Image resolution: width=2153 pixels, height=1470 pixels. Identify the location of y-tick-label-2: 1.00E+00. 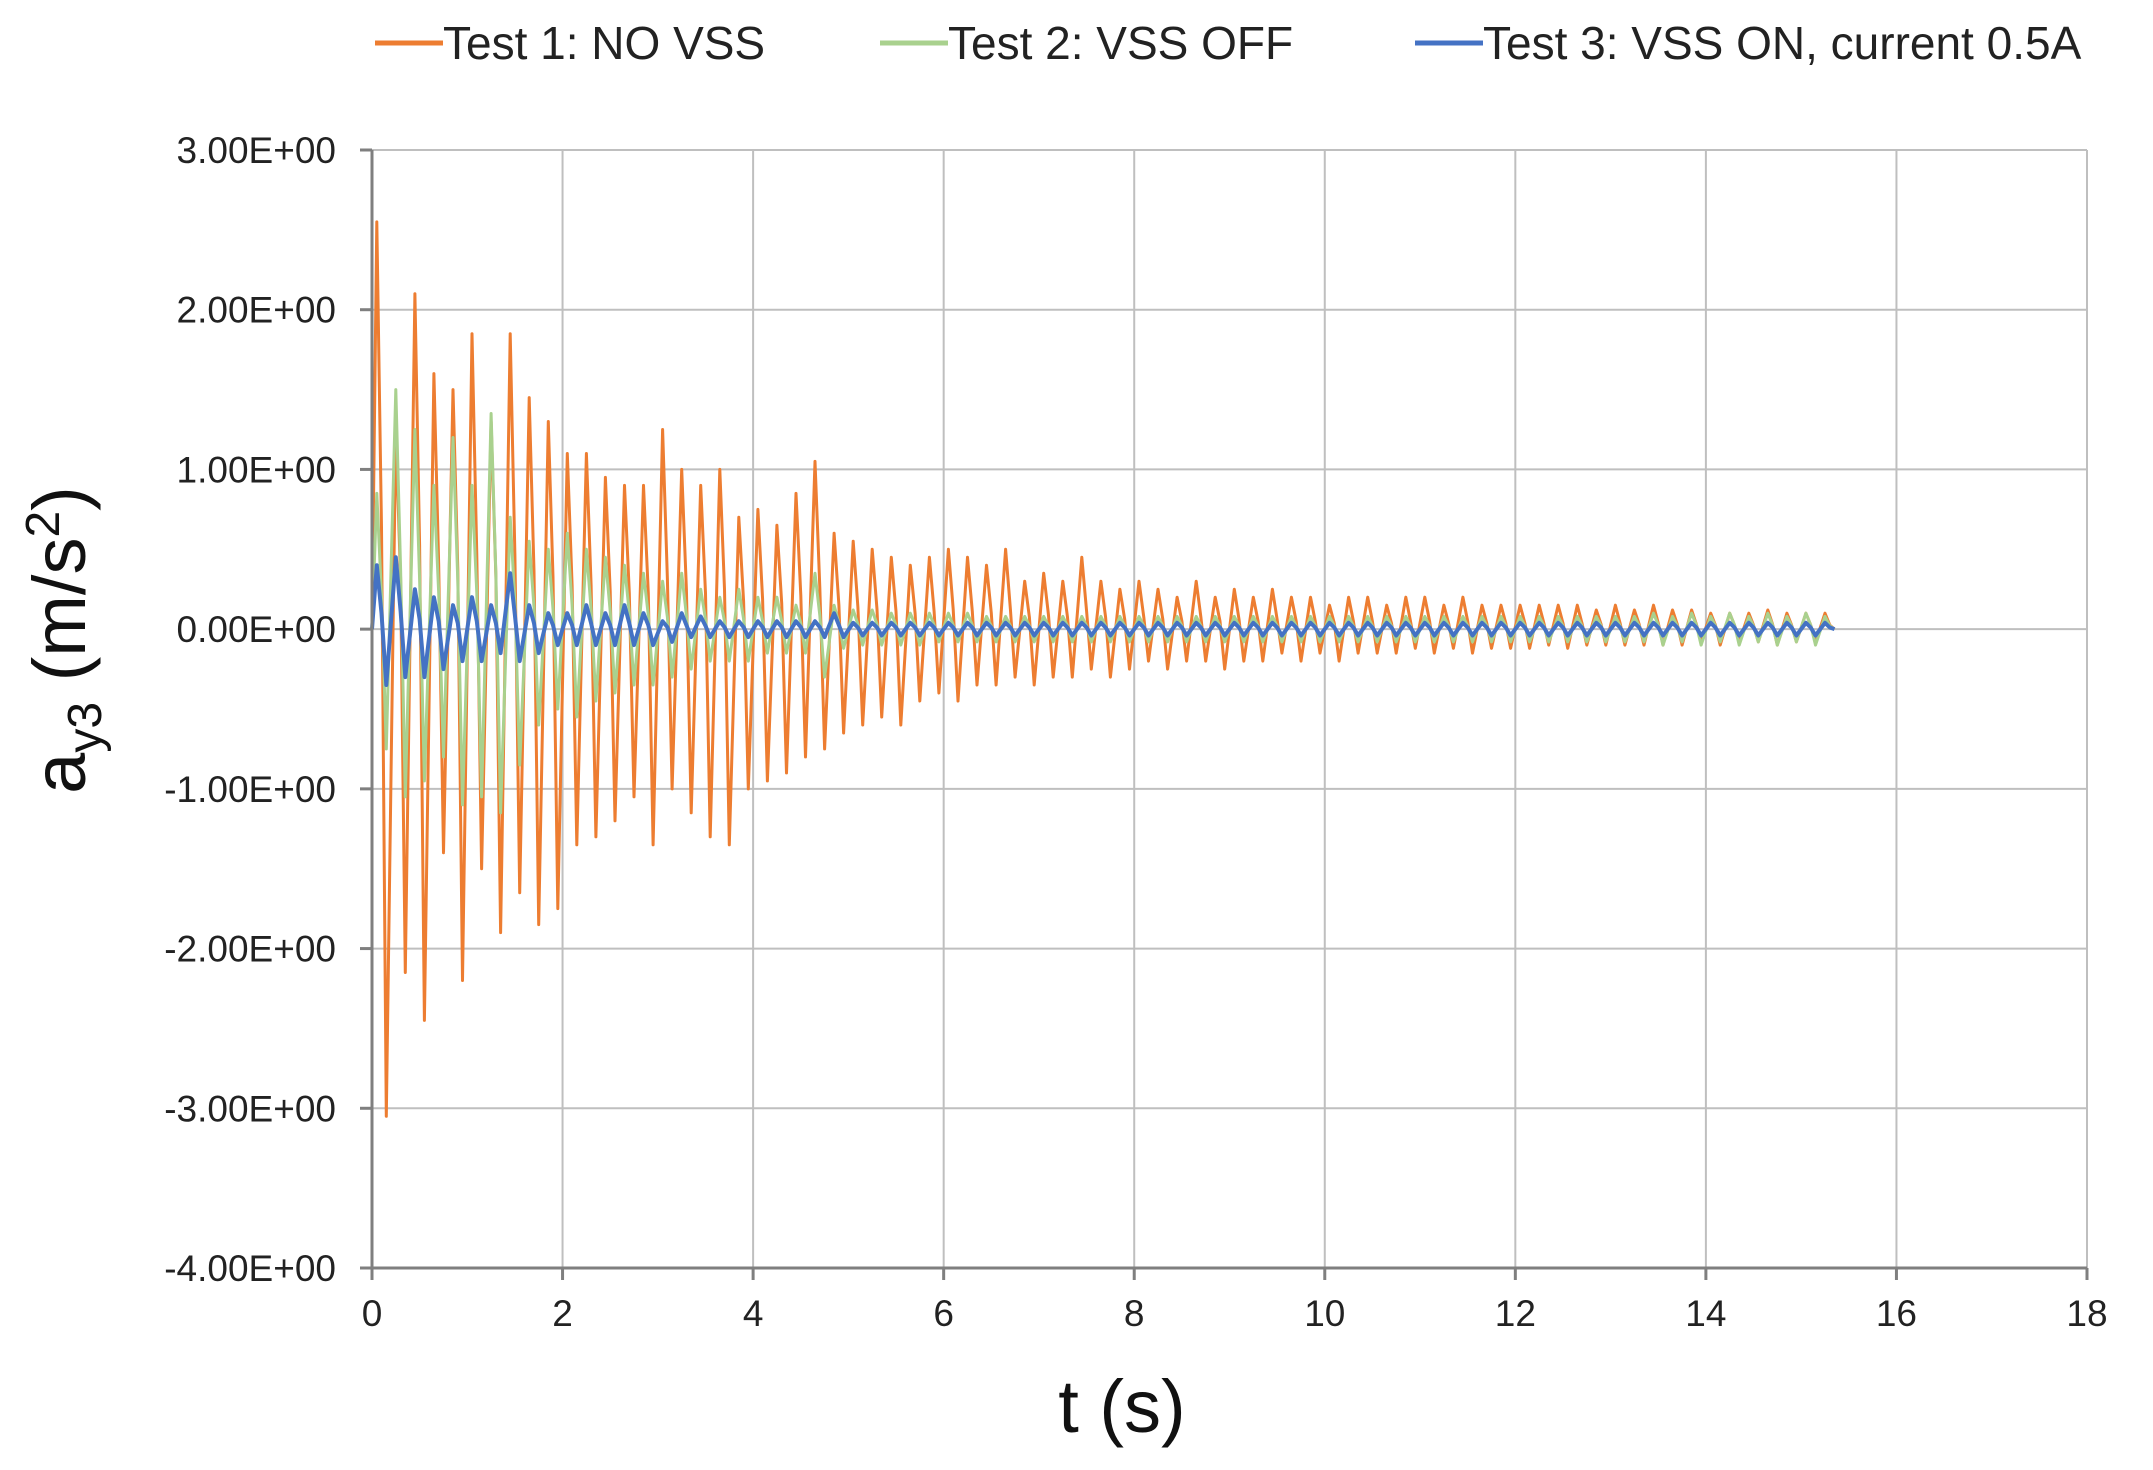
(256, 469).